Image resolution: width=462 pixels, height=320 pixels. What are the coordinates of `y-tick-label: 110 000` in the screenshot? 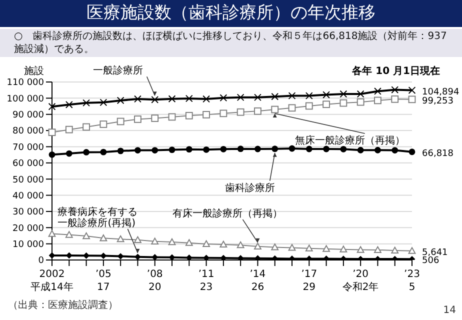 It's located at (25, 83).